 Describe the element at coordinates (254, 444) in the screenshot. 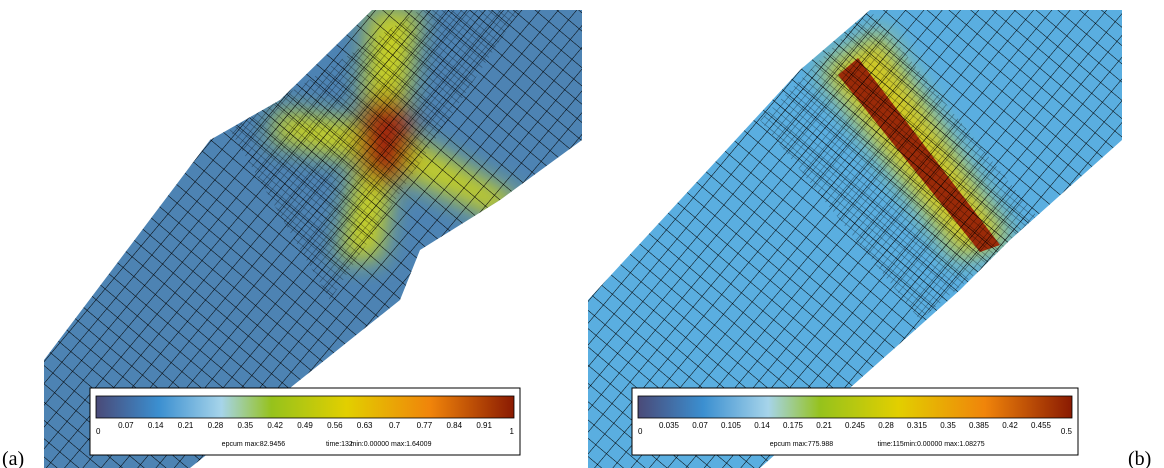

I see `colorbar-info: epcum max:82.9456` at that location.